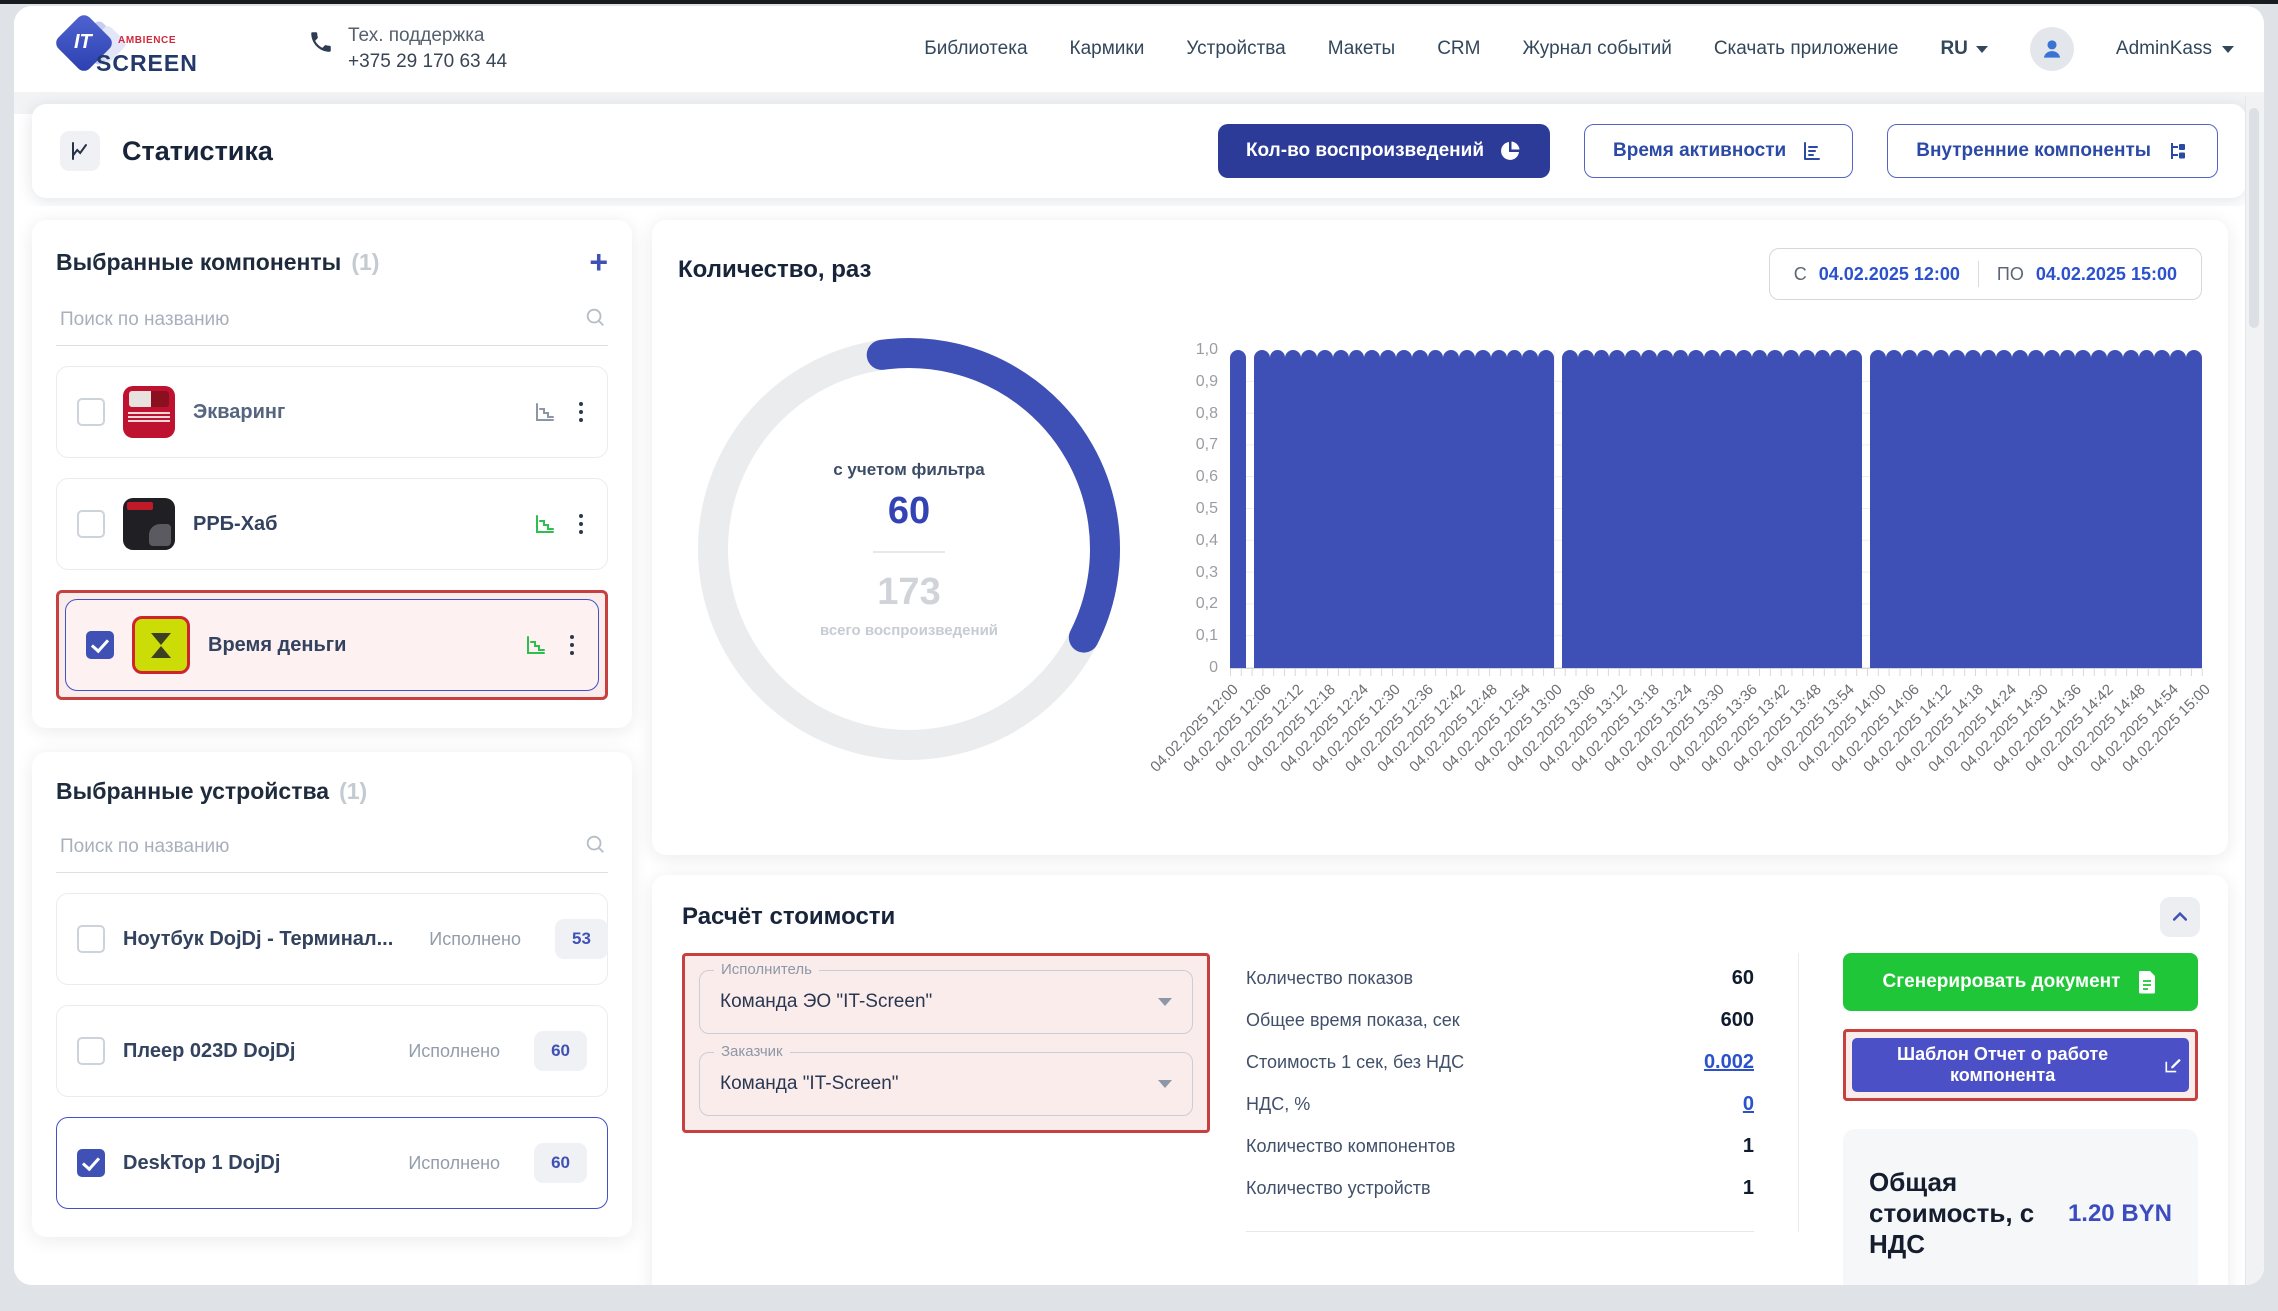 The width and height of the screenshot is (2278, 1311). I want to click on cost-row-value: 600, so click(1737, 1019).